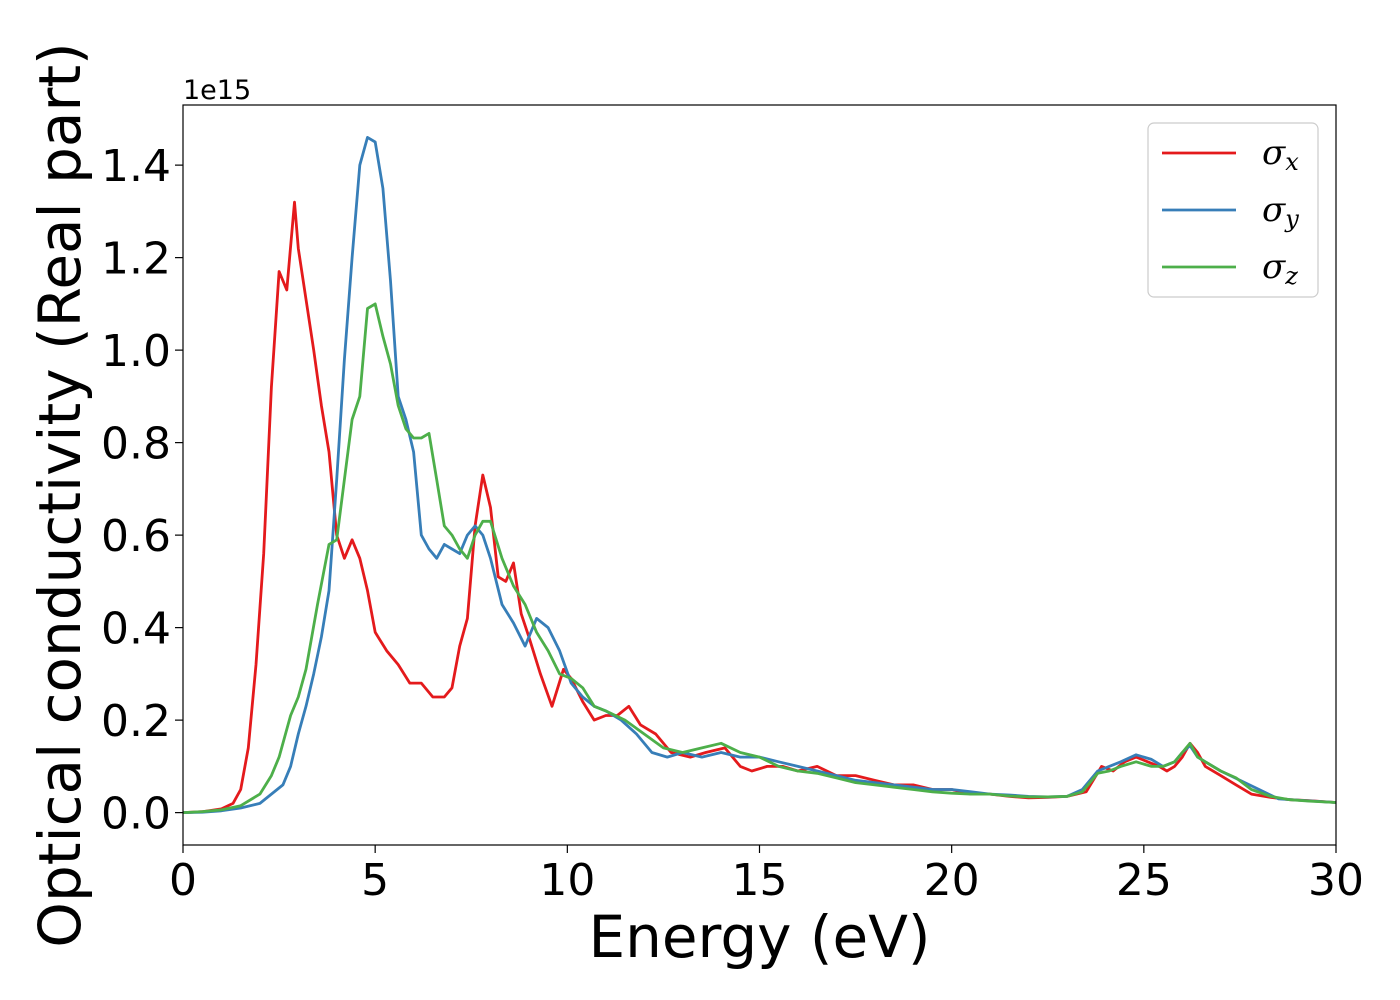 The width and height of the screenshot is (1400, 1000). I want to click on legend-label-x: σx, so click(1280, 154).